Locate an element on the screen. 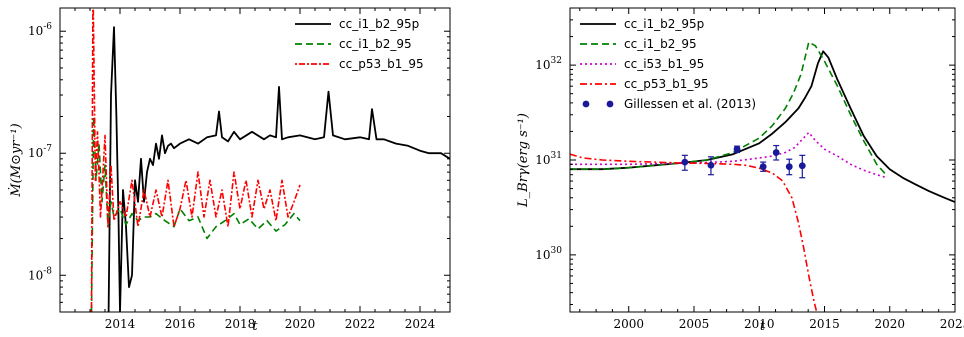 This screenshot has height=337, width=964. x-tick-label: 2018 is located at coordinates (240, 324).